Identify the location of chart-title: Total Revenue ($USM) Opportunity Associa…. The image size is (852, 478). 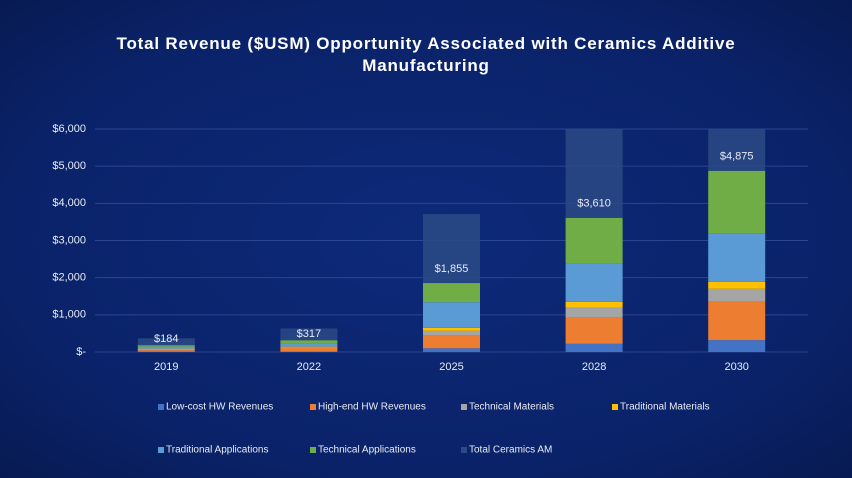
(426, 54).